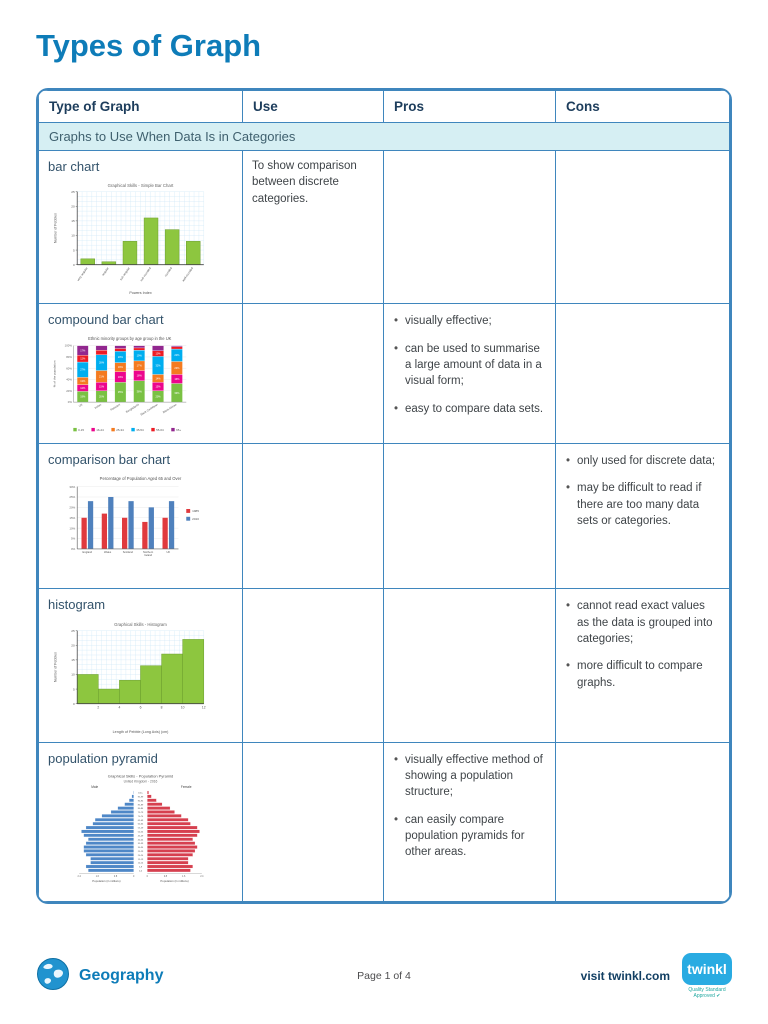 This screenshot has width=768, height=1024. I want to click on svg-text: 17%, so click(140, 365).